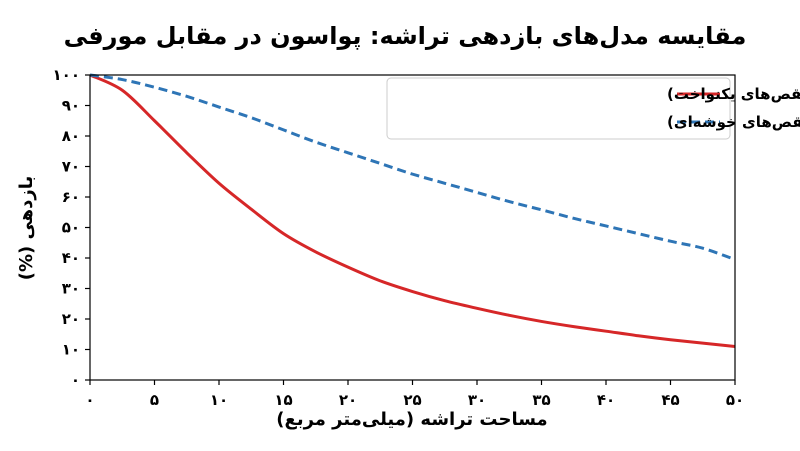  I want to click on y-tick-label: ۷۰, so click(71, 167).